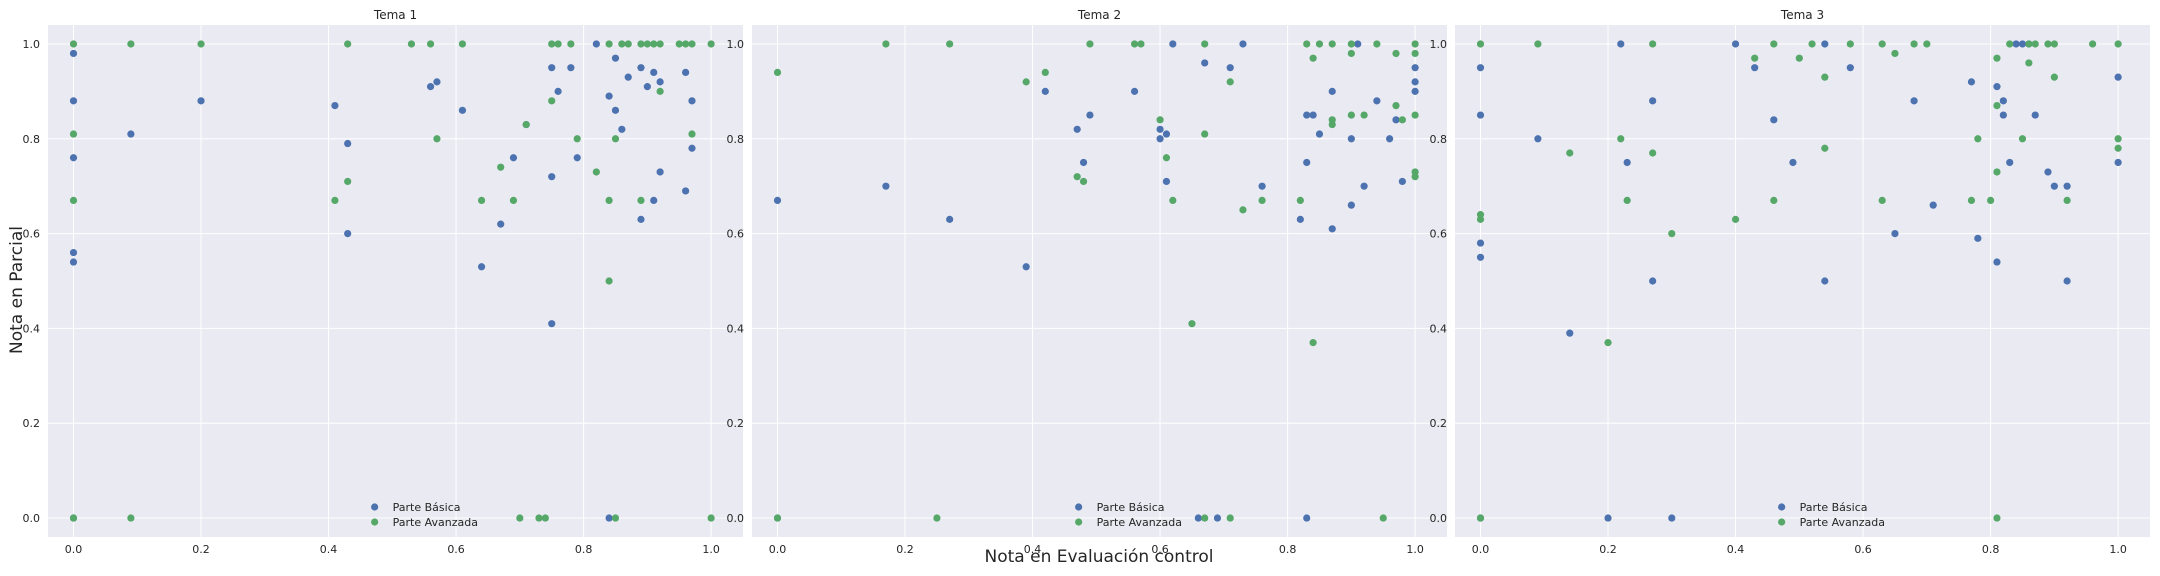 This screenshot has width=2160, height=576. Describe the element at coordinates (329, 549) in the screenshot. I see `x-tick-label: 0.4` at that location.